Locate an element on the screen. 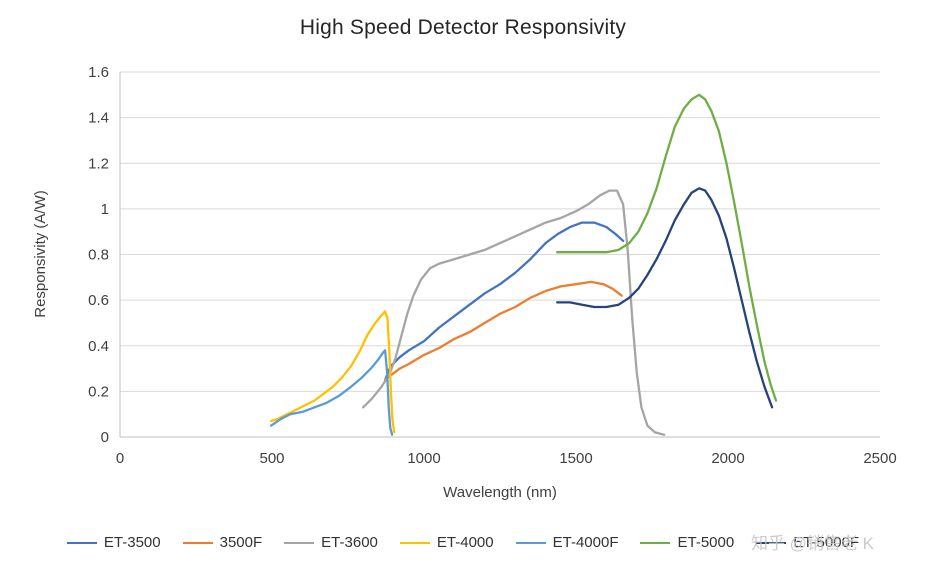 The image size is (926, 577). chart-title: High Speed Detector Responsivity is located at coordinates (463, 27).